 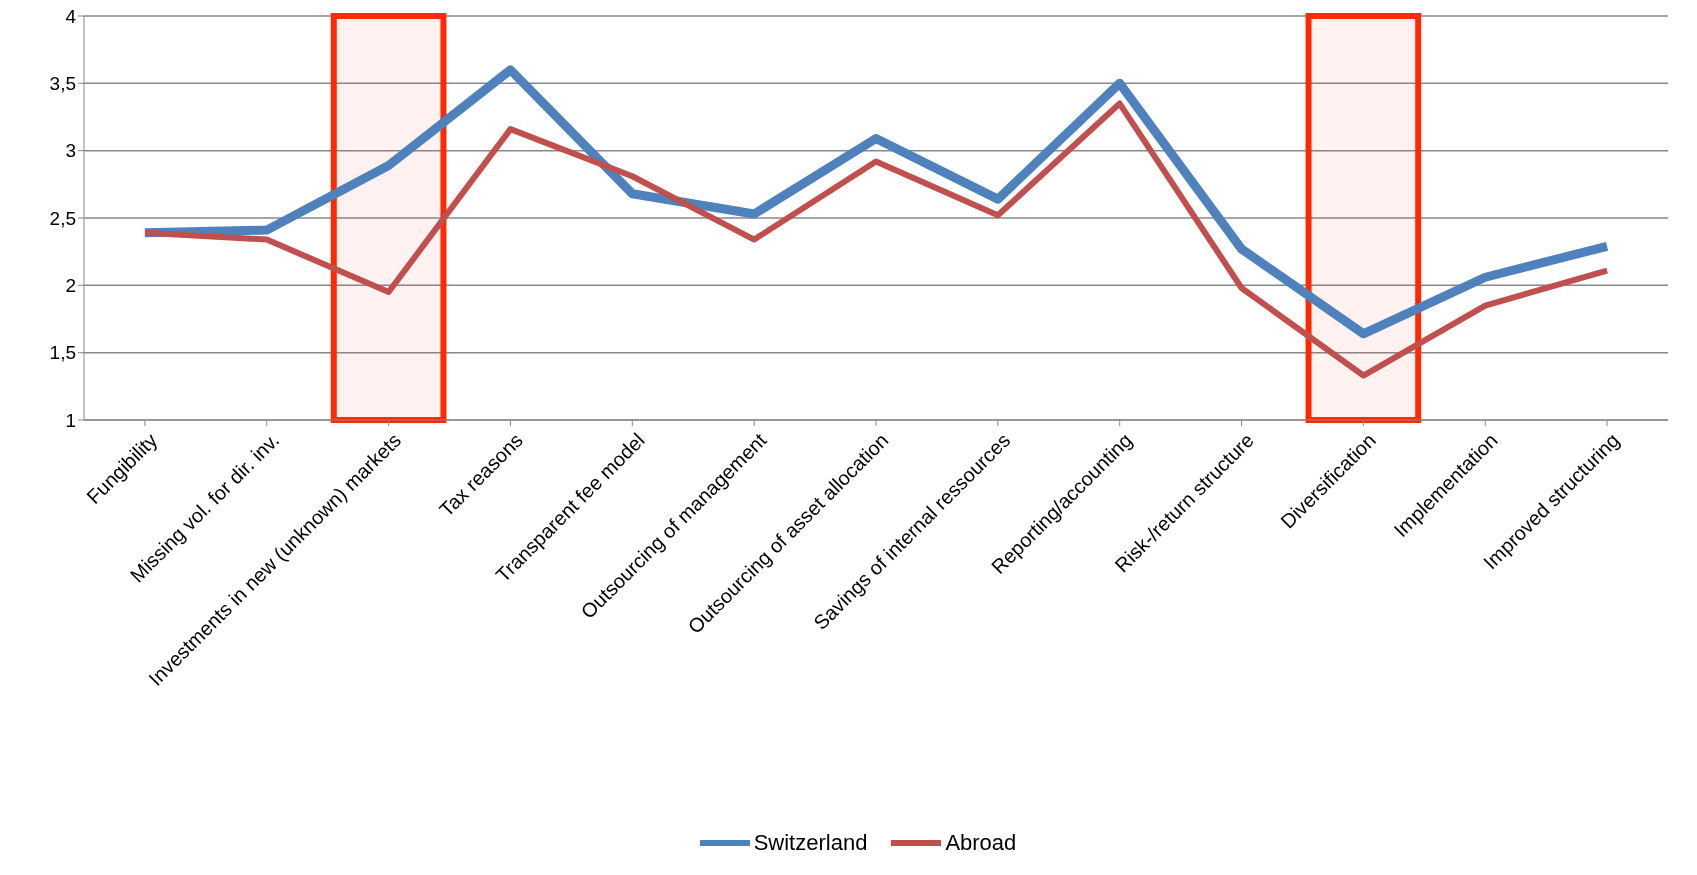 I want to click on y-tick-label: 2, so click(x=70, y=286).